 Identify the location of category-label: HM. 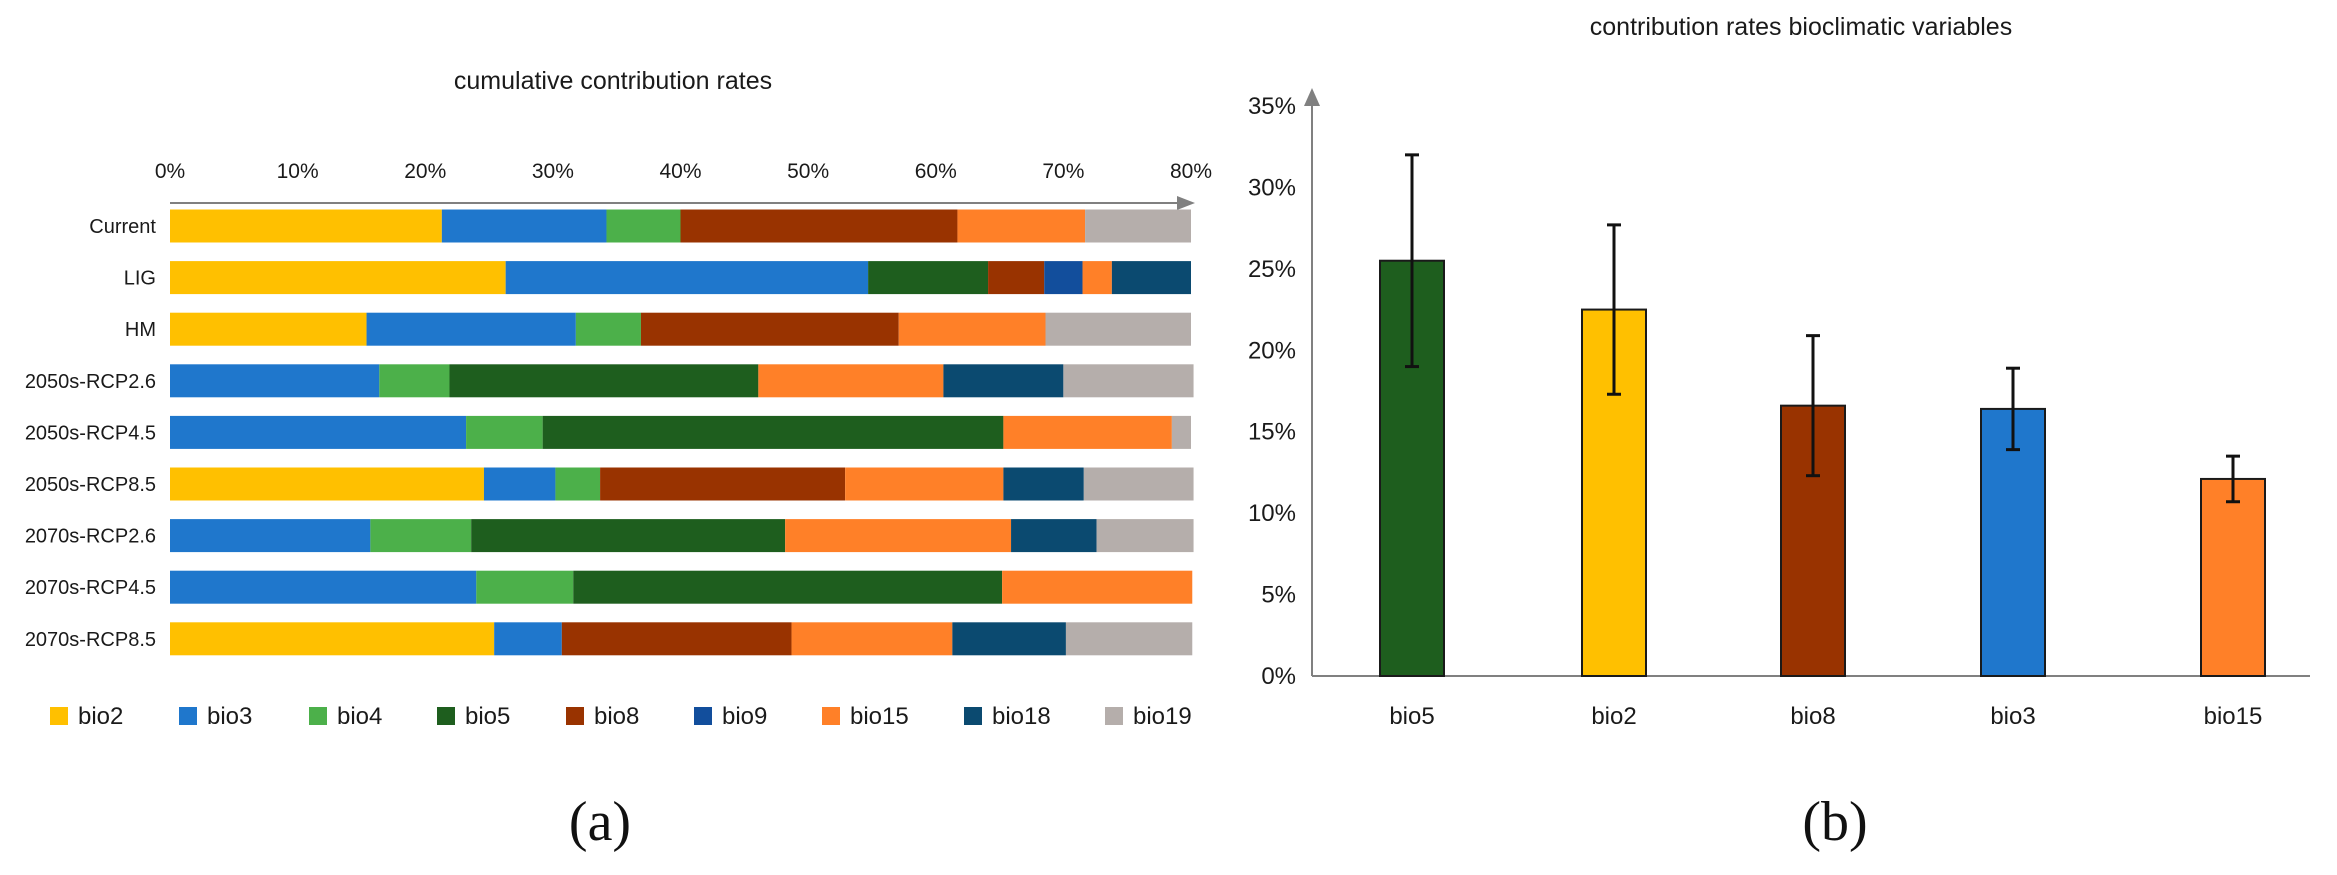
(140, 330).